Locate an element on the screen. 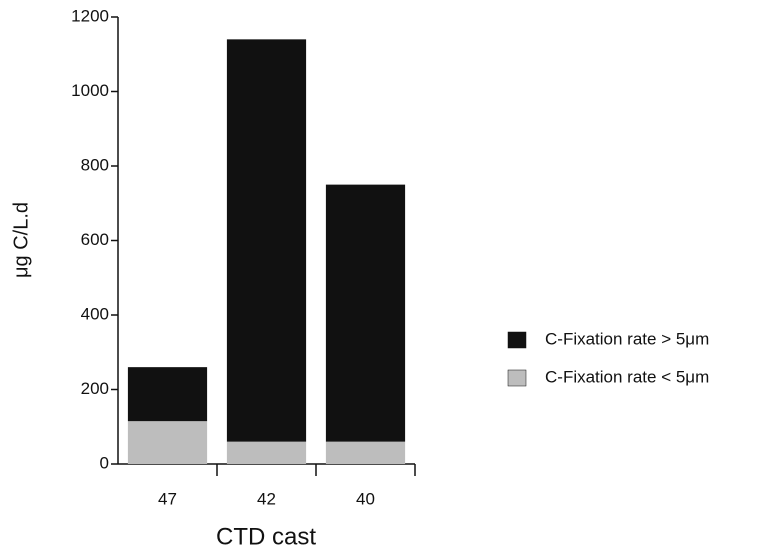  y-tick-label: 0 is located at coordinates (104, 462).